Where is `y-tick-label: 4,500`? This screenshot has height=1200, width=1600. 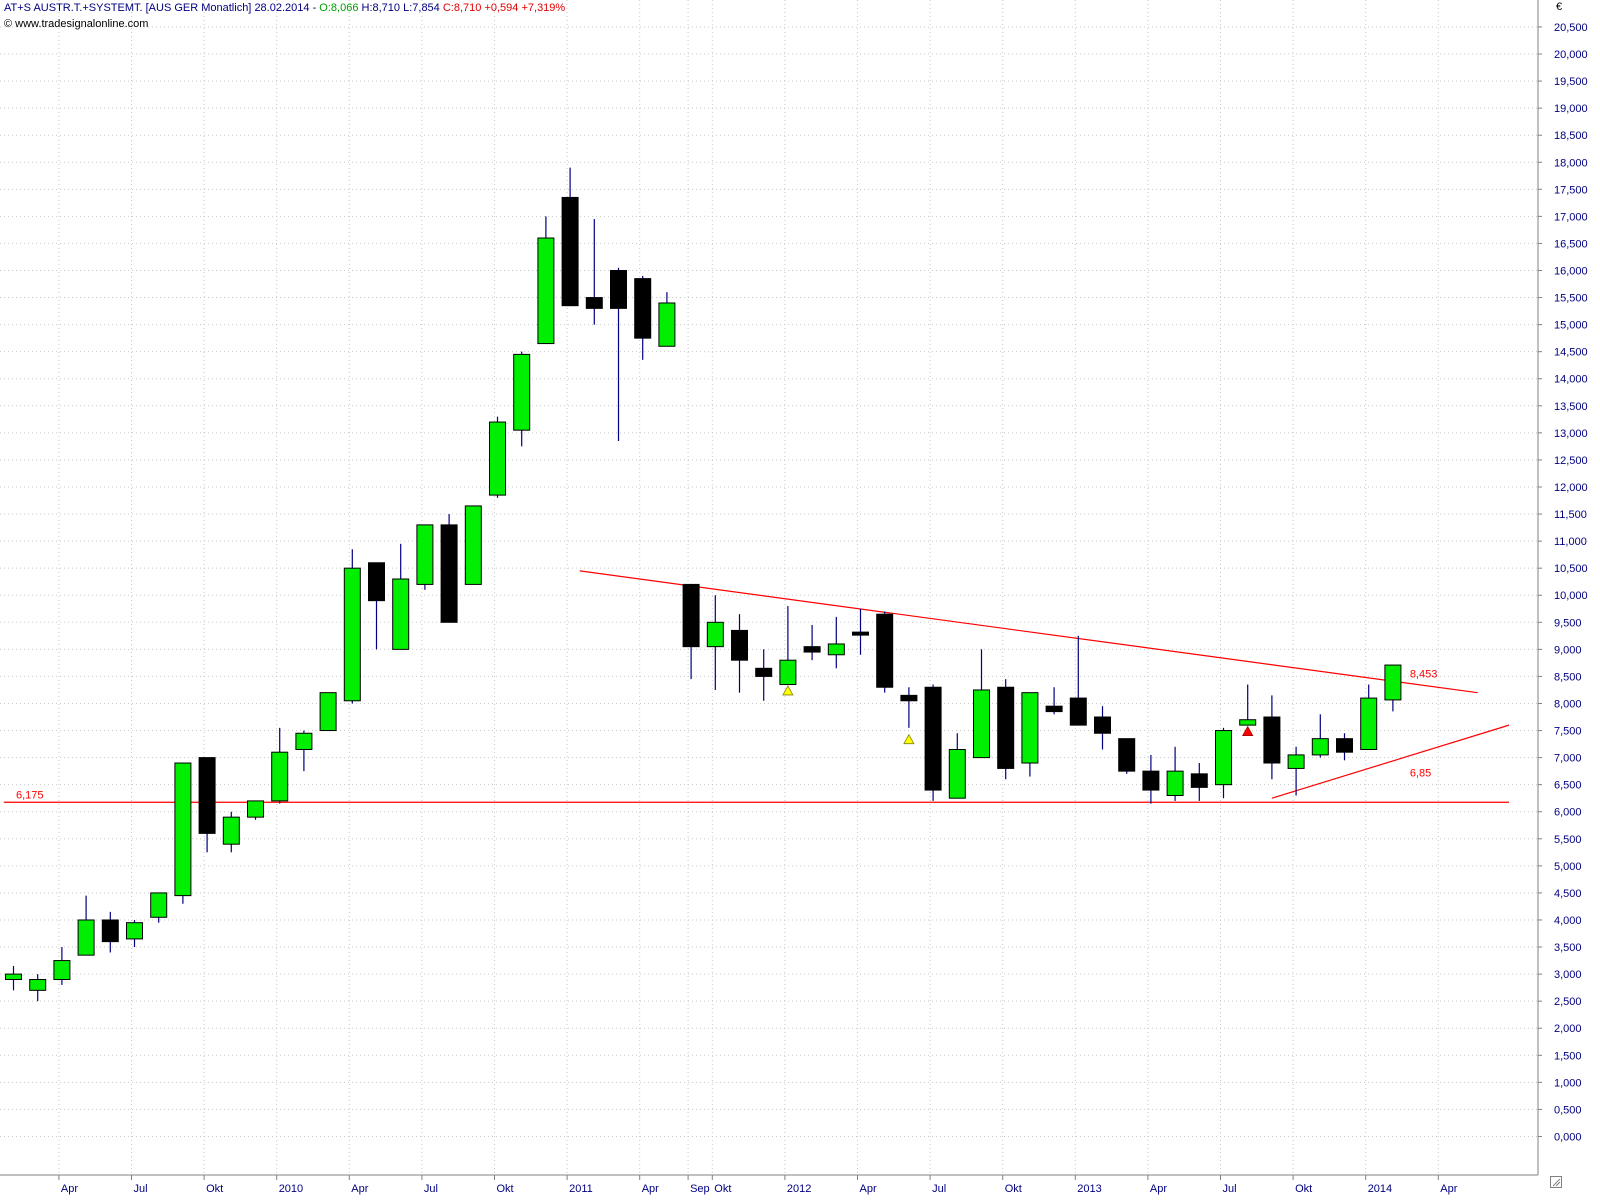 y-tick-label: 4,500 is located at coordinates (1568, 894).